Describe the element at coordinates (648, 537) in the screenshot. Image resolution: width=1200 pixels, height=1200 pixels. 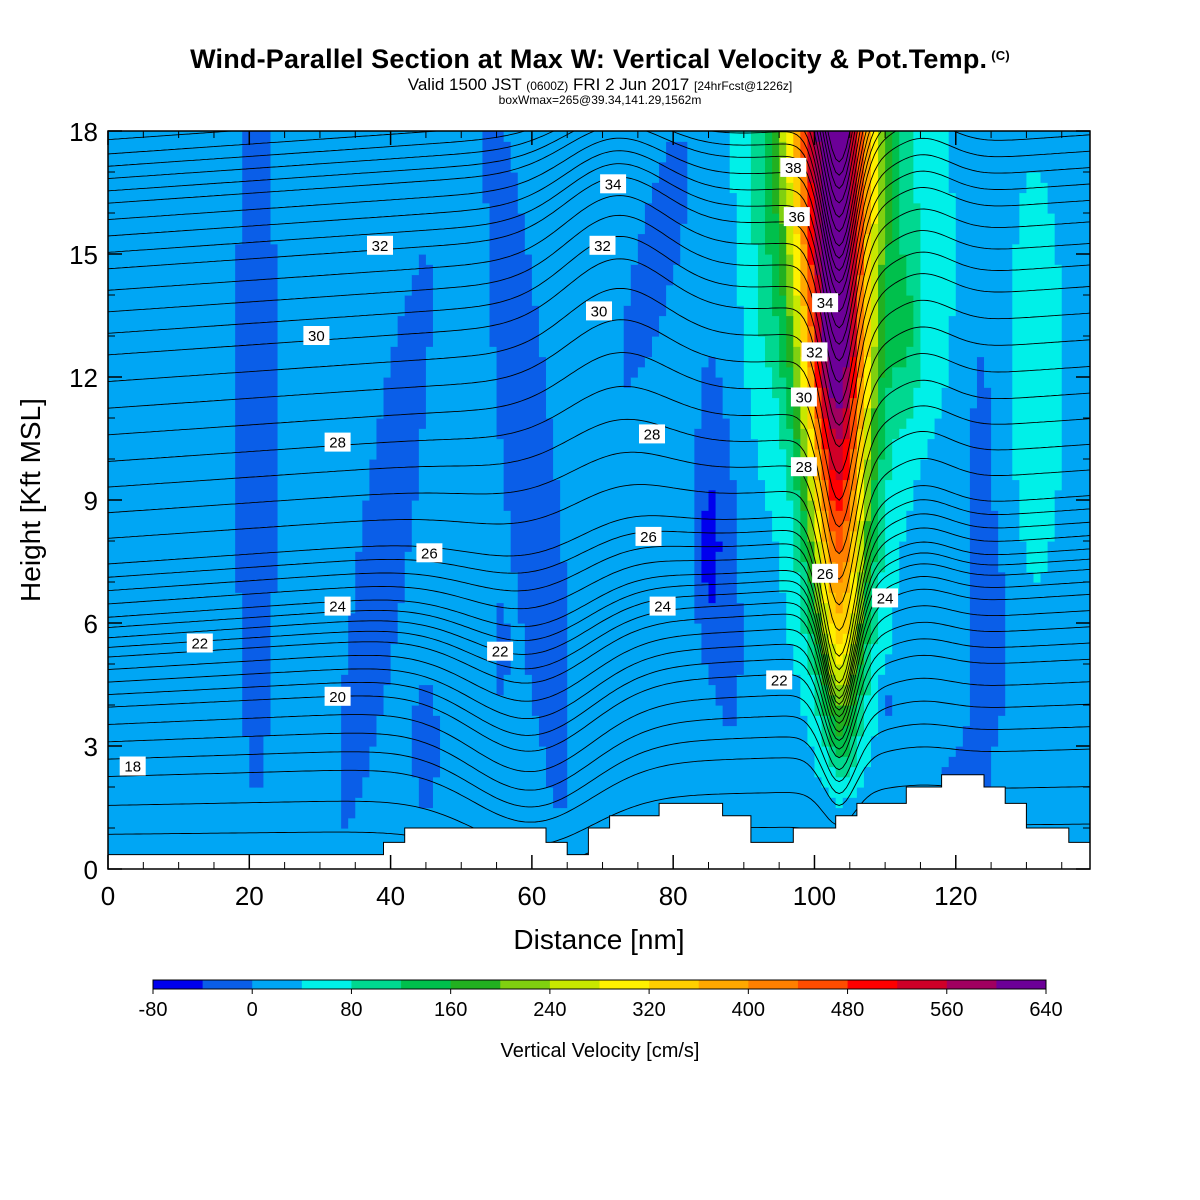
I see `contour-label-text: 26` at that location.